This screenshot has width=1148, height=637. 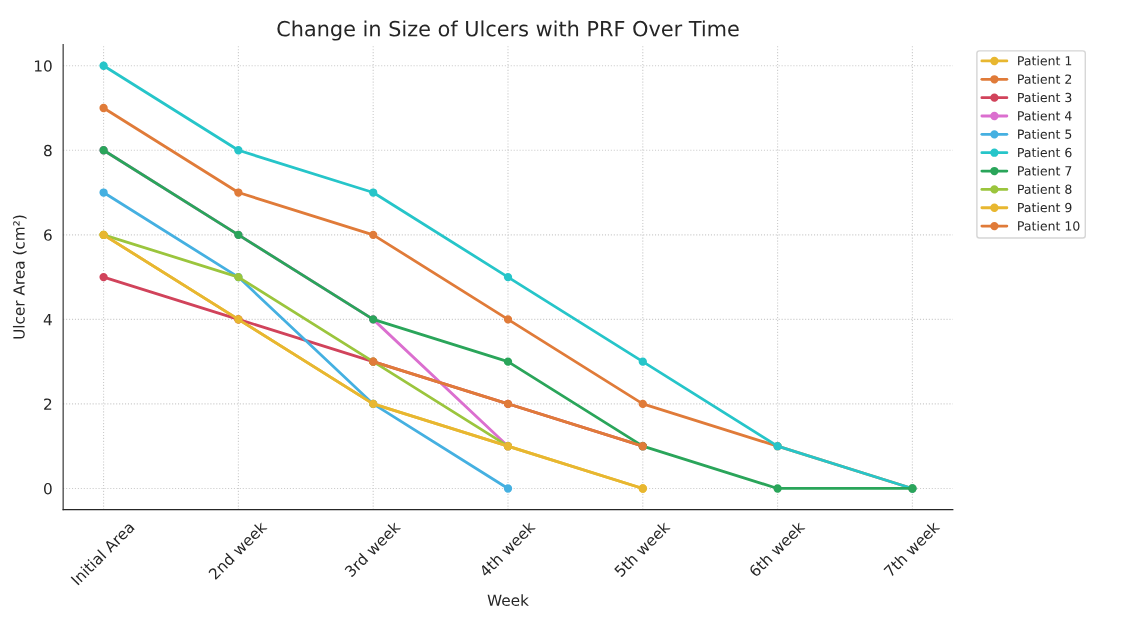 What do you see at coordinates (1045, 207) in the screenshot?
I see `legend-label: Patient 9` at bounding box center [1045, 207].